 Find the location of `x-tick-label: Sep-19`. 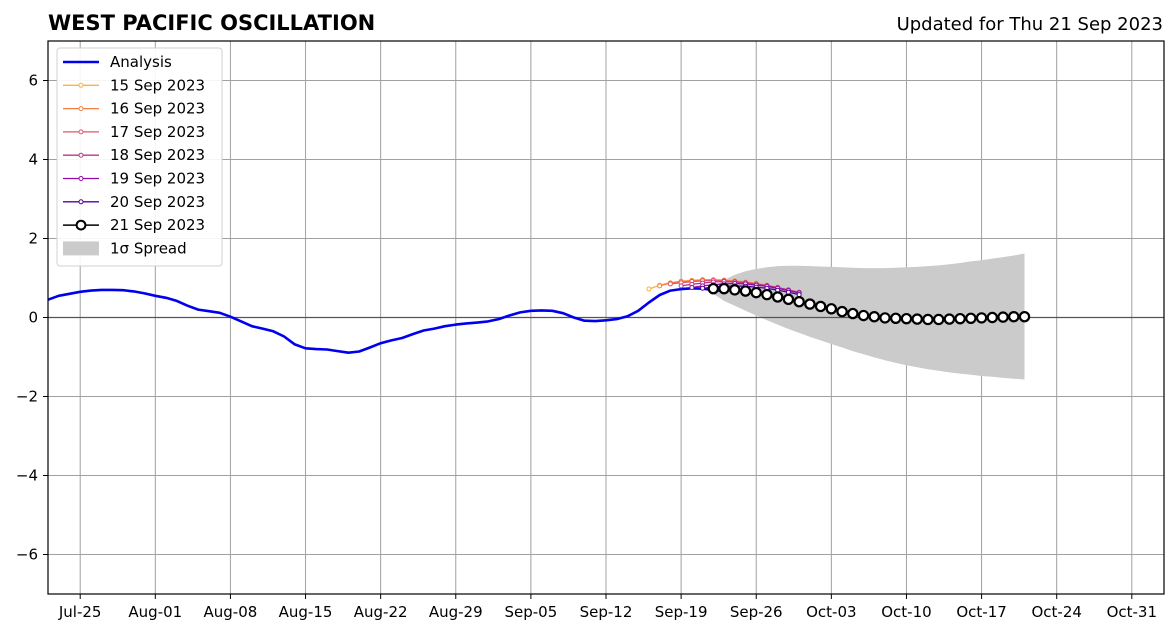

x-tick-label: Sep-19 is located at coordinates (681, 612).